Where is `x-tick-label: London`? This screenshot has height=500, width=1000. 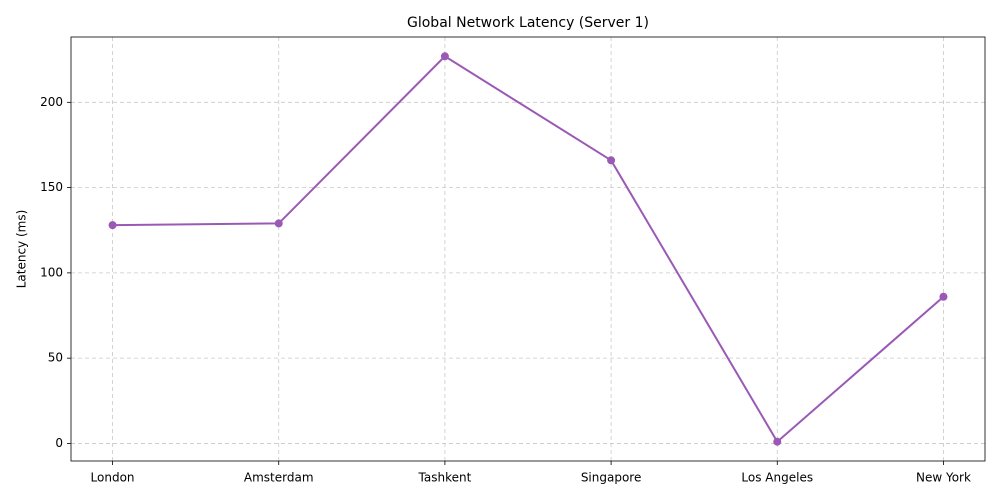
x-tick-label: London is located at coordinates (113, 478).